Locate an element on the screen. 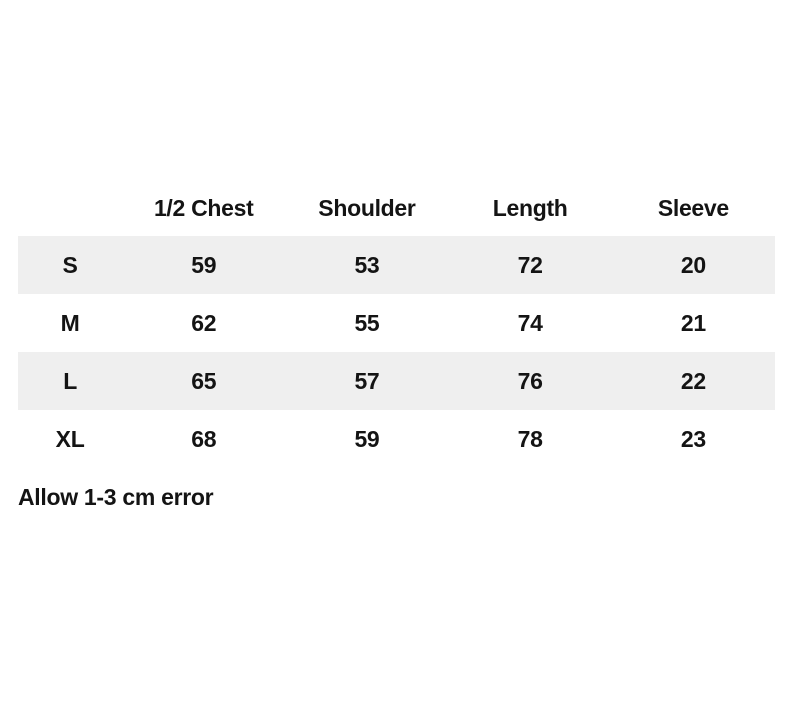 The height and width of the screenshot is (714, 800). measurement-value: 65 is located at coordinates (204, 380).